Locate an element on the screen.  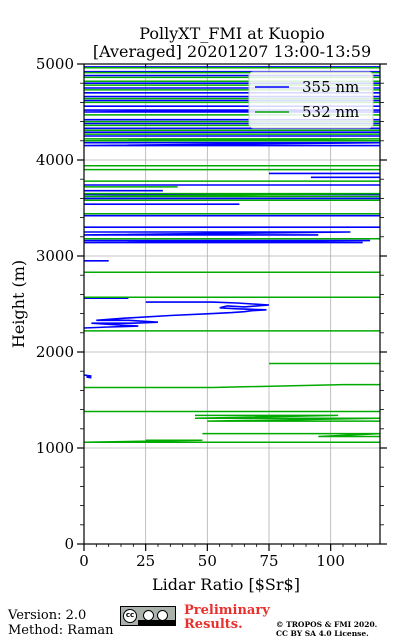
x-tick-label: 25 is located at coordinates (145, 561).